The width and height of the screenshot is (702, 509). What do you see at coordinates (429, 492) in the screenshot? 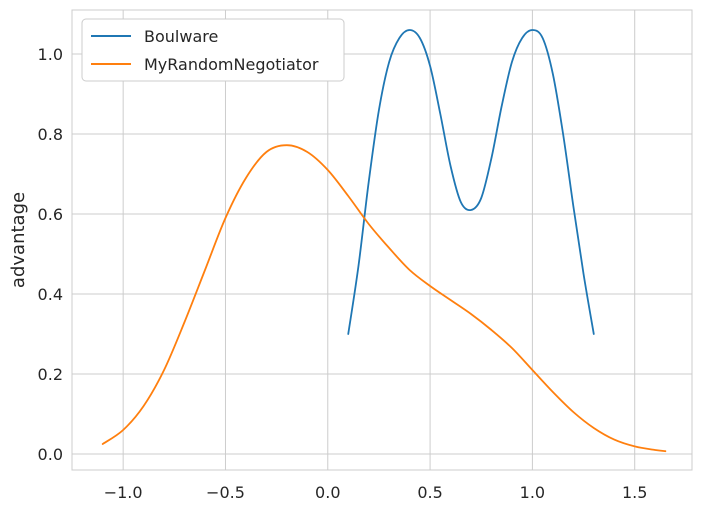
I see `x-tick-label: 0.5` at bounding box center [429, 492].